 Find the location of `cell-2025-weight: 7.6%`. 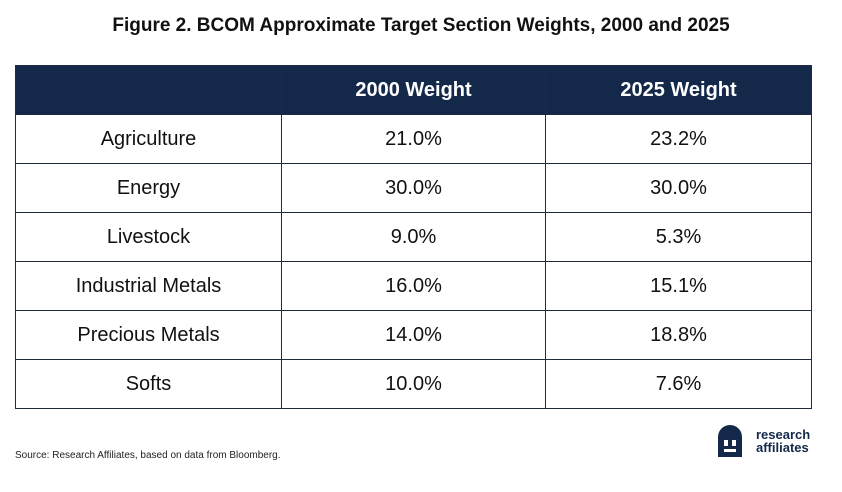

cell-2025-weight: 7.6% is located at coordinates (678, 384).